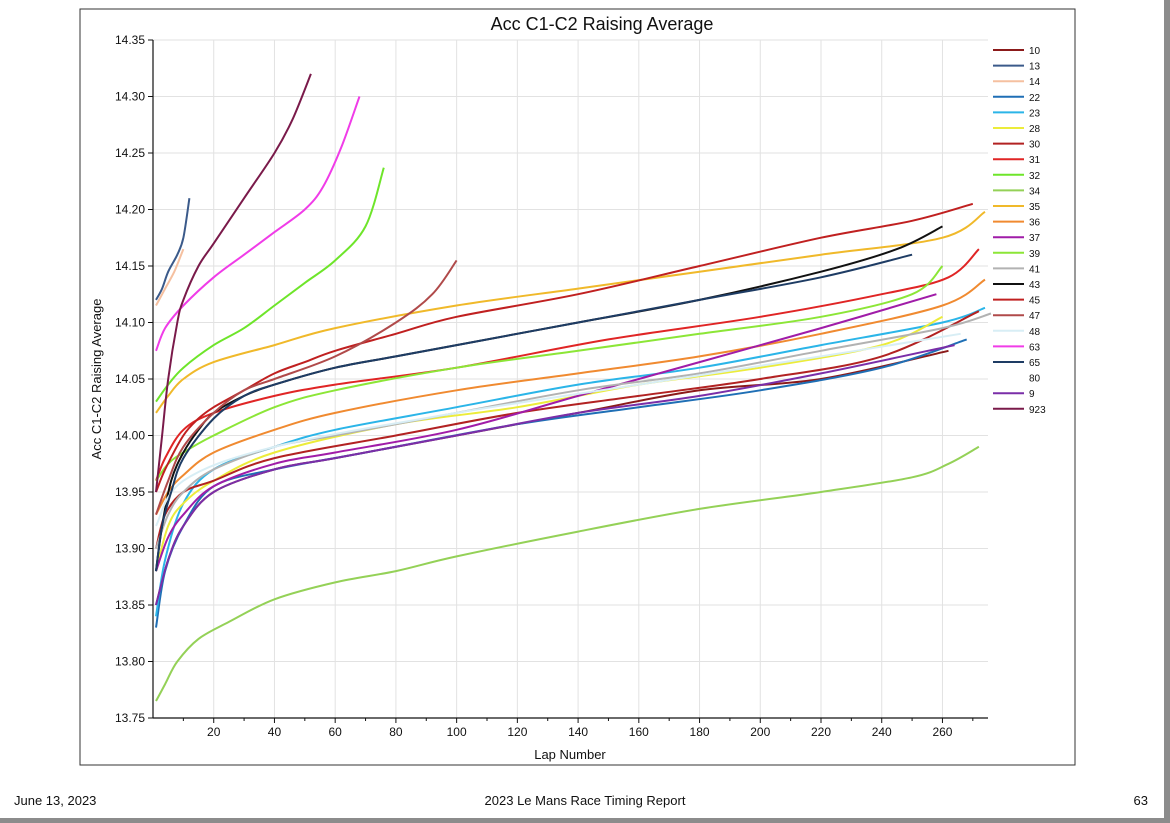 This screenshot has height=823, width=1170. What do you see at coordinates (130, 40) in the screenshot?
I see `y-tick-label: 14.35` at bounding box center [130, 40].